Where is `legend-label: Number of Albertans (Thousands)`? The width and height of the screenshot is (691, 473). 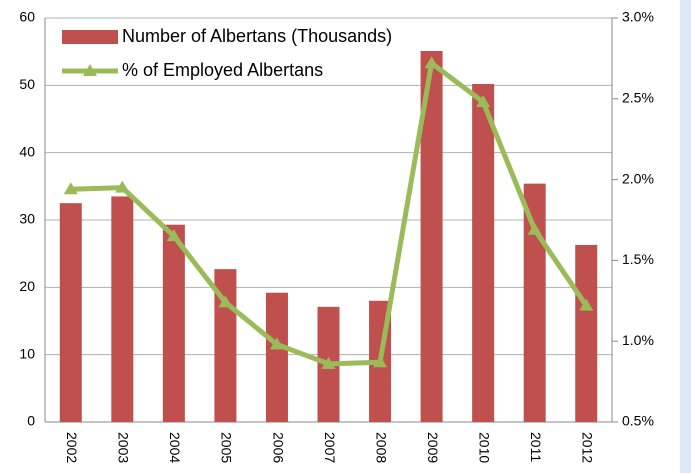
legend-label: Number of Albertans (Thousands) is located at coordinates (257, 36).